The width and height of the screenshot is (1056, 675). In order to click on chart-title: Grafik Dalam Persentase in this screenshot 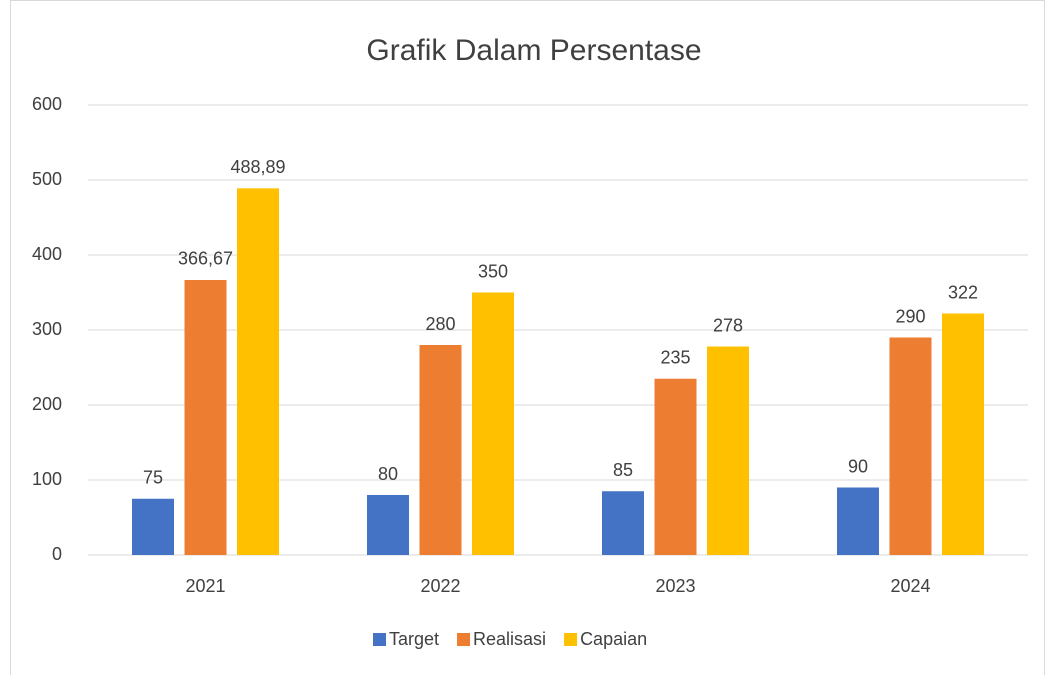, I will do `click(533, 50)`.